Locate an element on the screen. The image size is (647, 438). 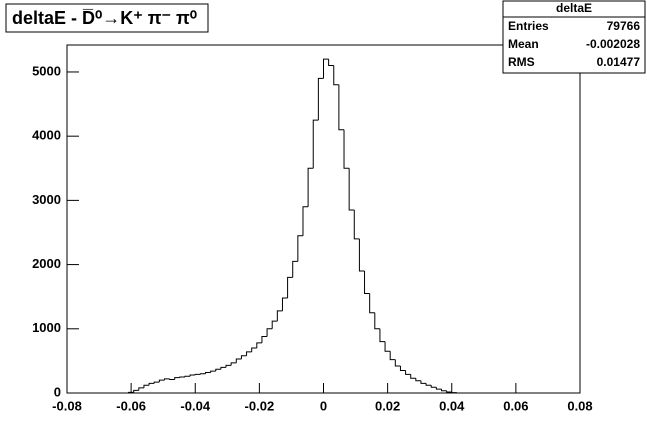
x-tick-label: -0.06 is located at coordinates (131, 405).